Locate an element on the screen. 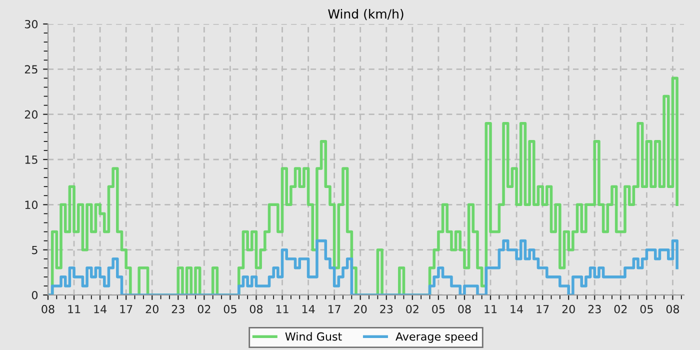  y-tick-label: 25 is located at coordinates (31, 69).